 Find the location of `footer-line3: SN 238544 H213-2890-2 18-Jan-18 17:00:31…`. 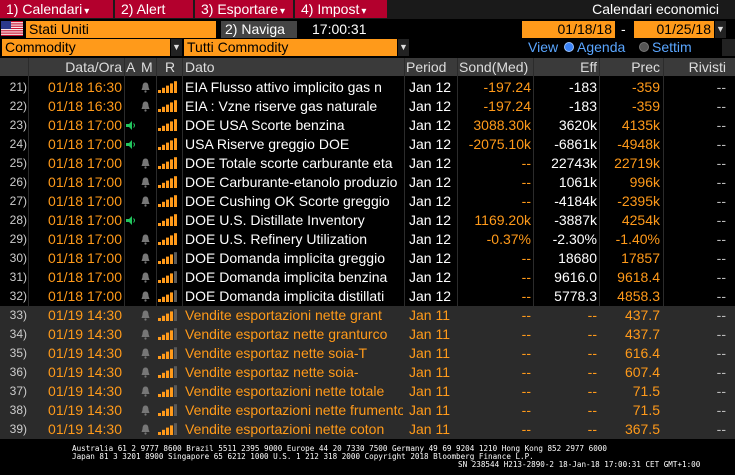

footer-line3: SN 238544 H213-2890-2 18-Jan-18 17:00:31… is located at coordinates (579, 464).